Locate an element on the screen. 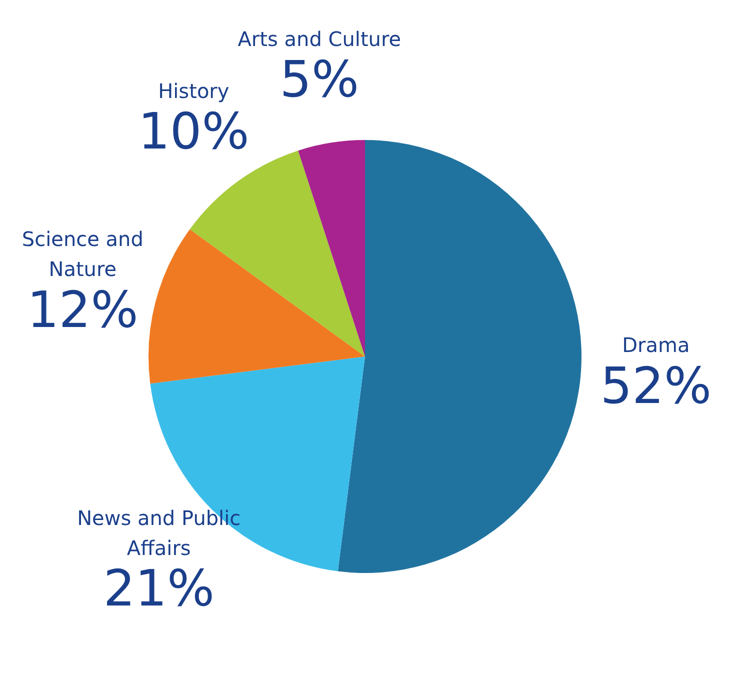 This screenshot has width=730, height=673. slice-label: History is located at coordinates (194, 90).